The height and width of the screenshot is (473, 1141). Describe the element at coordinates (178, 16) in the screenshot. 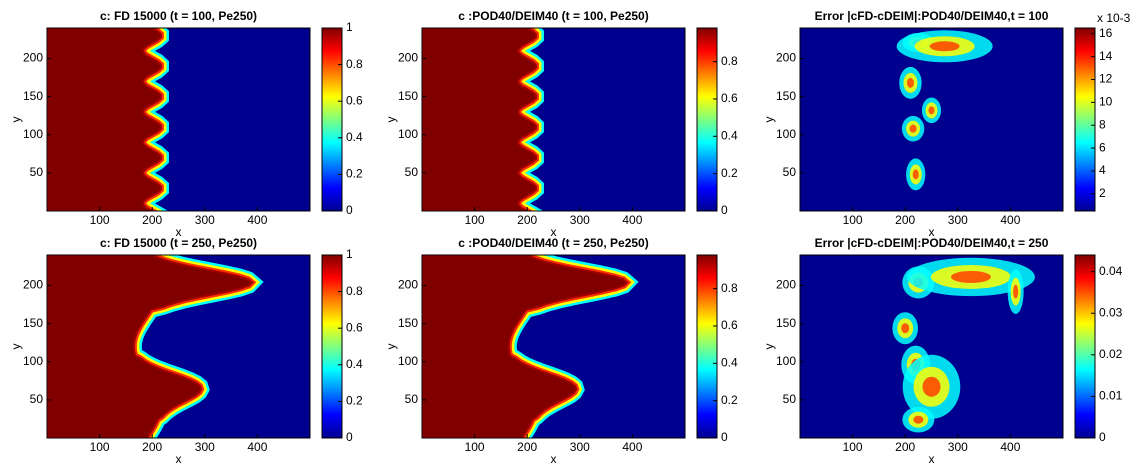

I see `panel-title: c: FD 15000 (t = 100, Pe250)` at that location.